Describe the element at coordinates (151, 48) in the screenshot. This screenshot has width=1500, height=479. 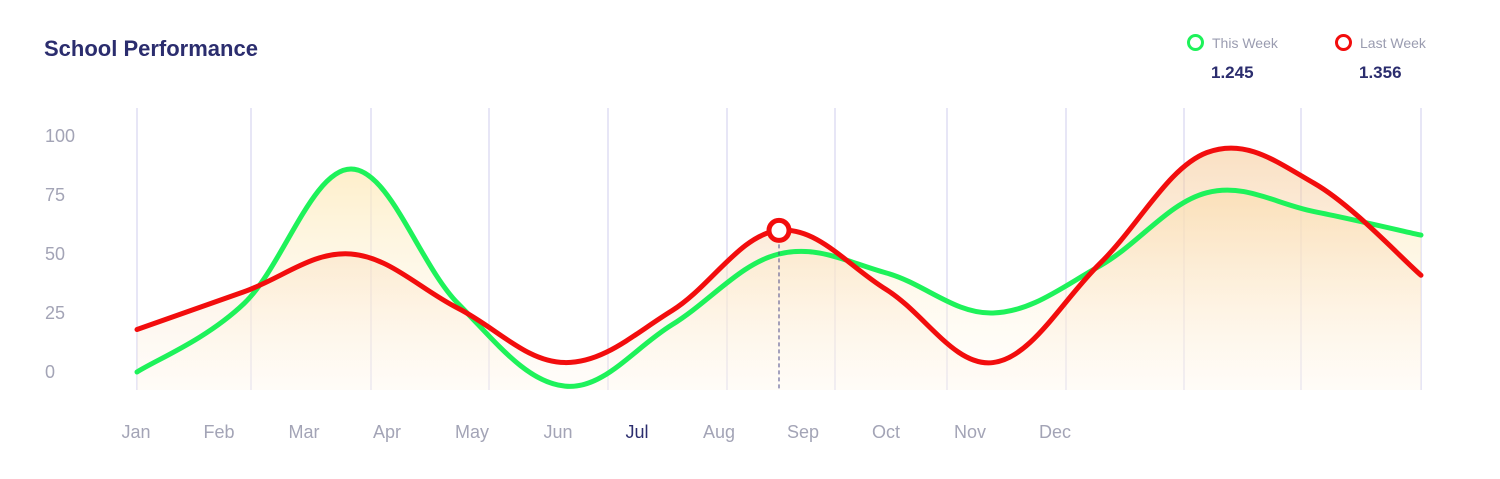
I see `chart-title: School Performance` at that location.